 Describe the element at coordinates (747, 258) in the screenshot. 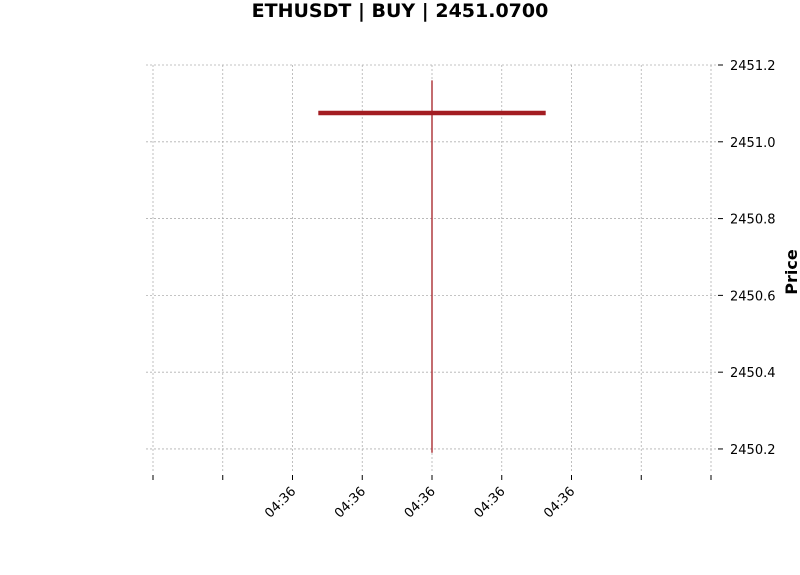

I see `y-axis: 2450.2 2450.4 2450.6 2450.8 2451.0 2451.2` at that location.